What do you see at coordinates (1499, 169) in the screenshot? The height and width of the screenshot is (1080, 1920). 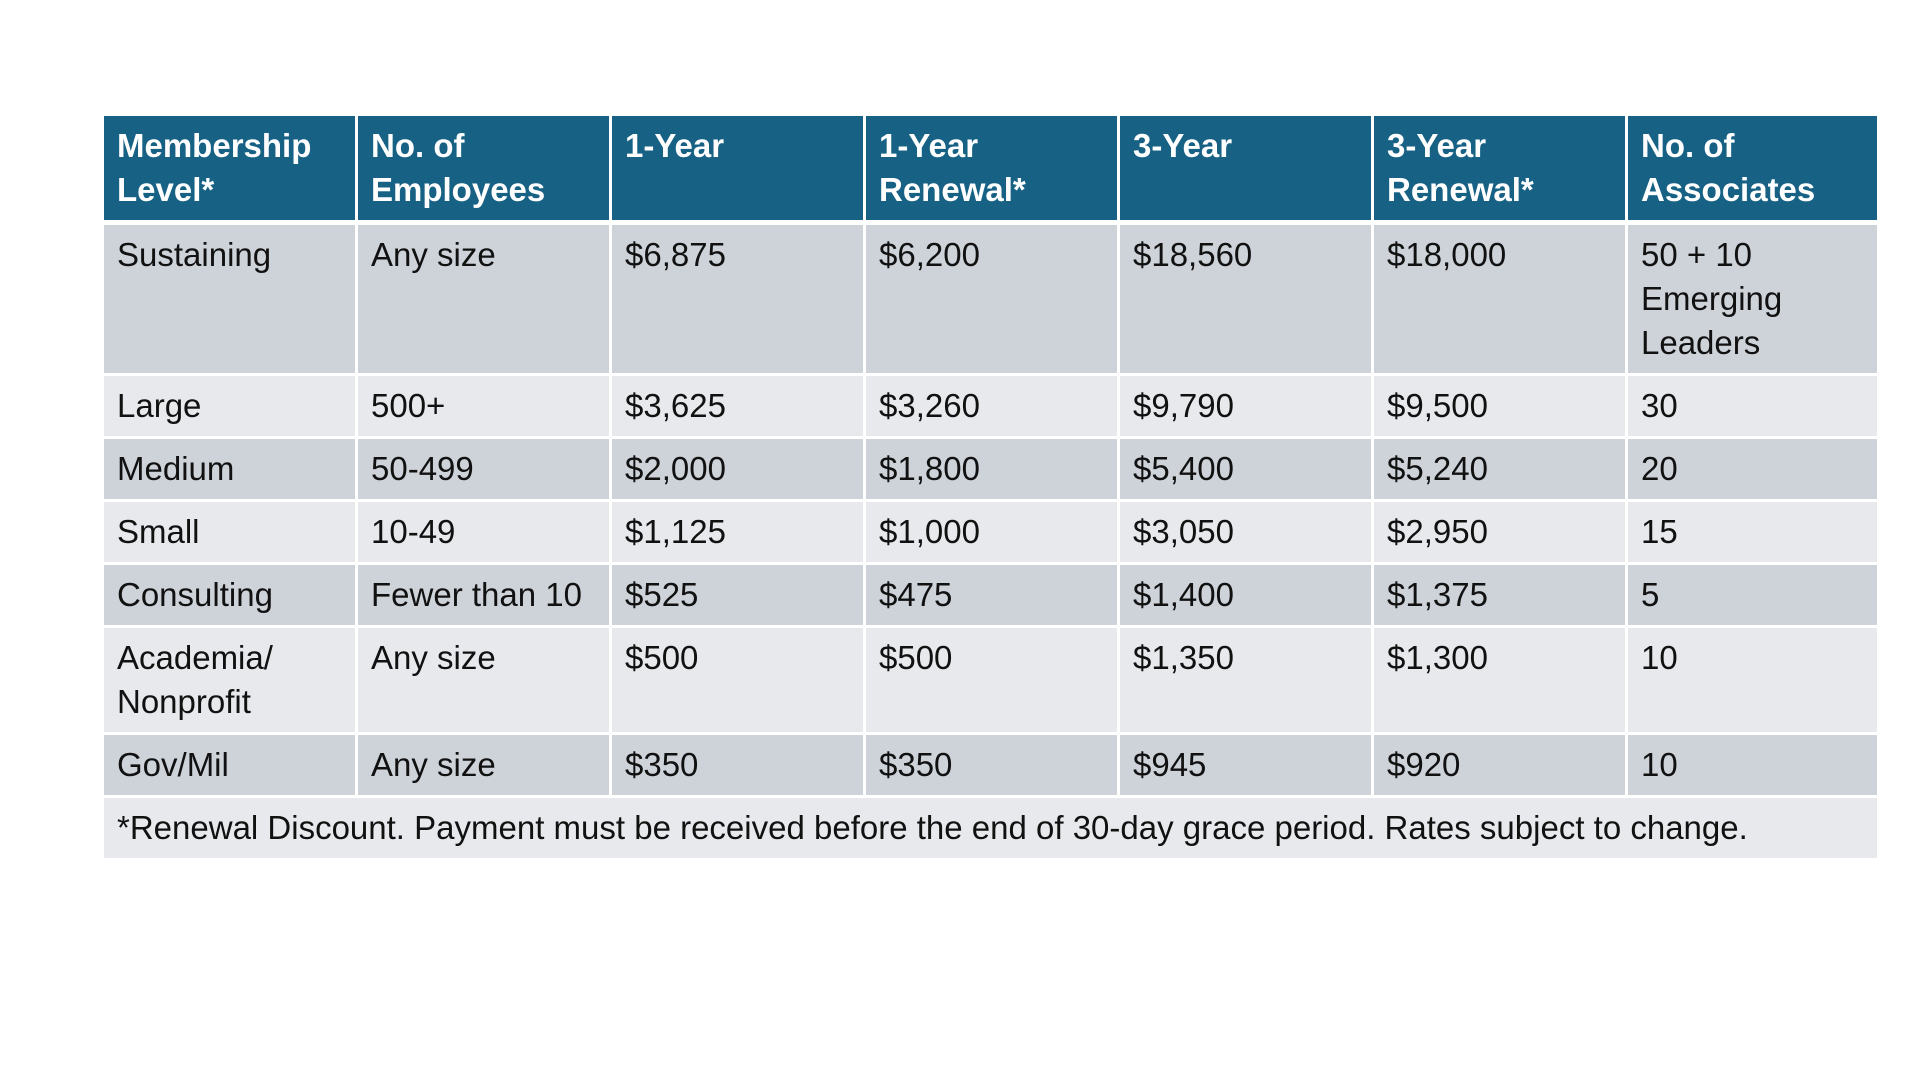 I see `header-3-year-renewal: 3-Year Renewal*` at bounding box center [1499, 169].